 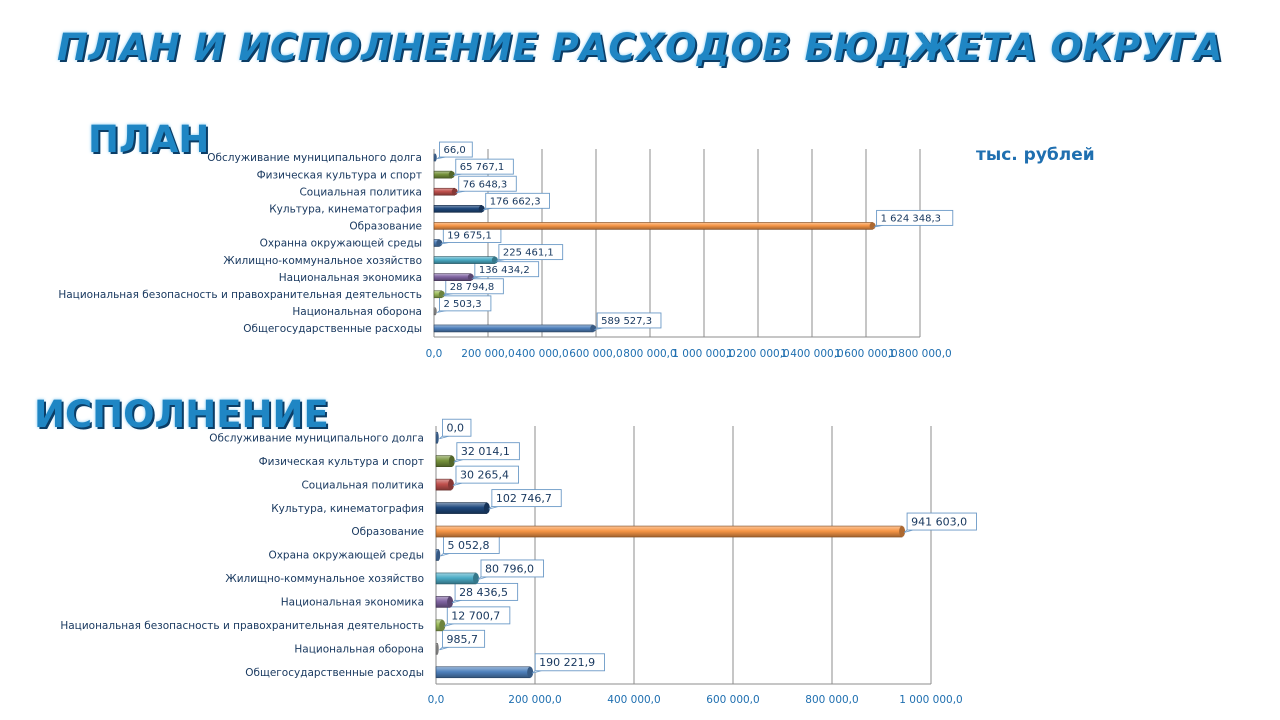 I want to click on x-tick-label: 1 600 000,0, so click(x=865, y=354).